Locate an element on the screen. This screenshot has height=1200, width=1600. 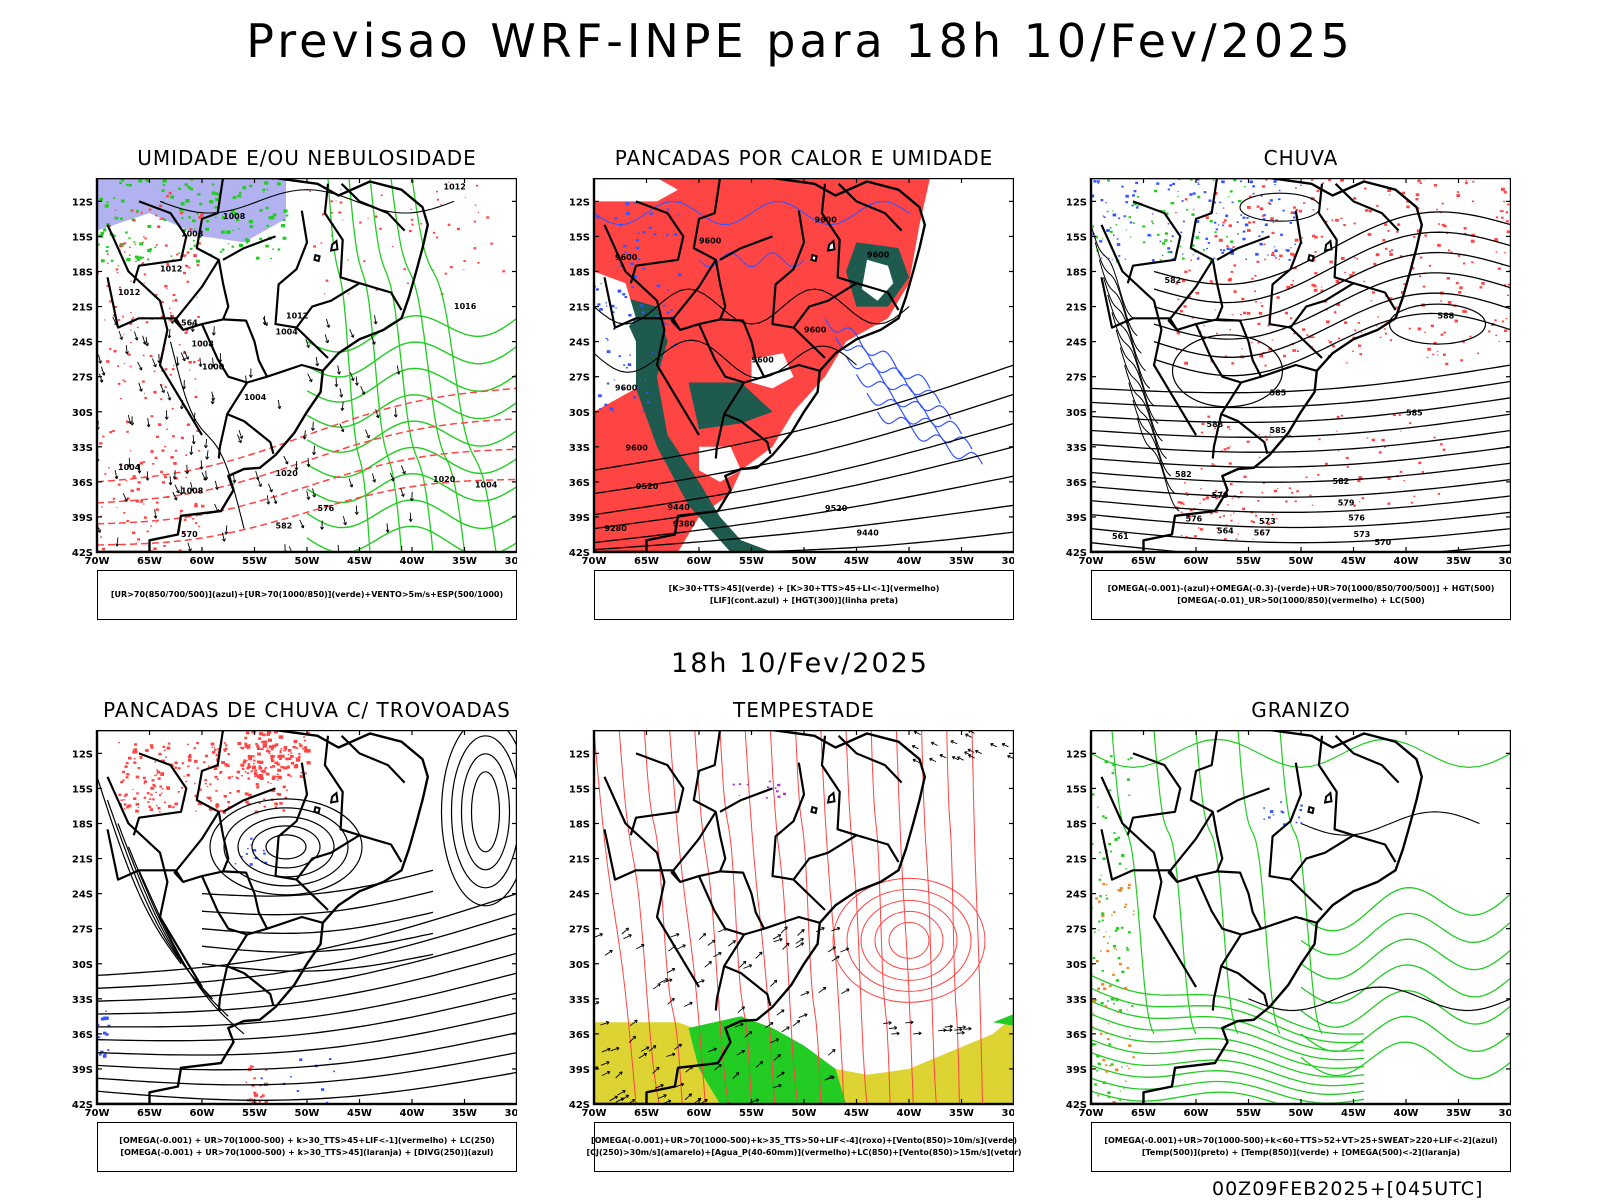
contour-label: 9440 is located at coordinates (679, 507).